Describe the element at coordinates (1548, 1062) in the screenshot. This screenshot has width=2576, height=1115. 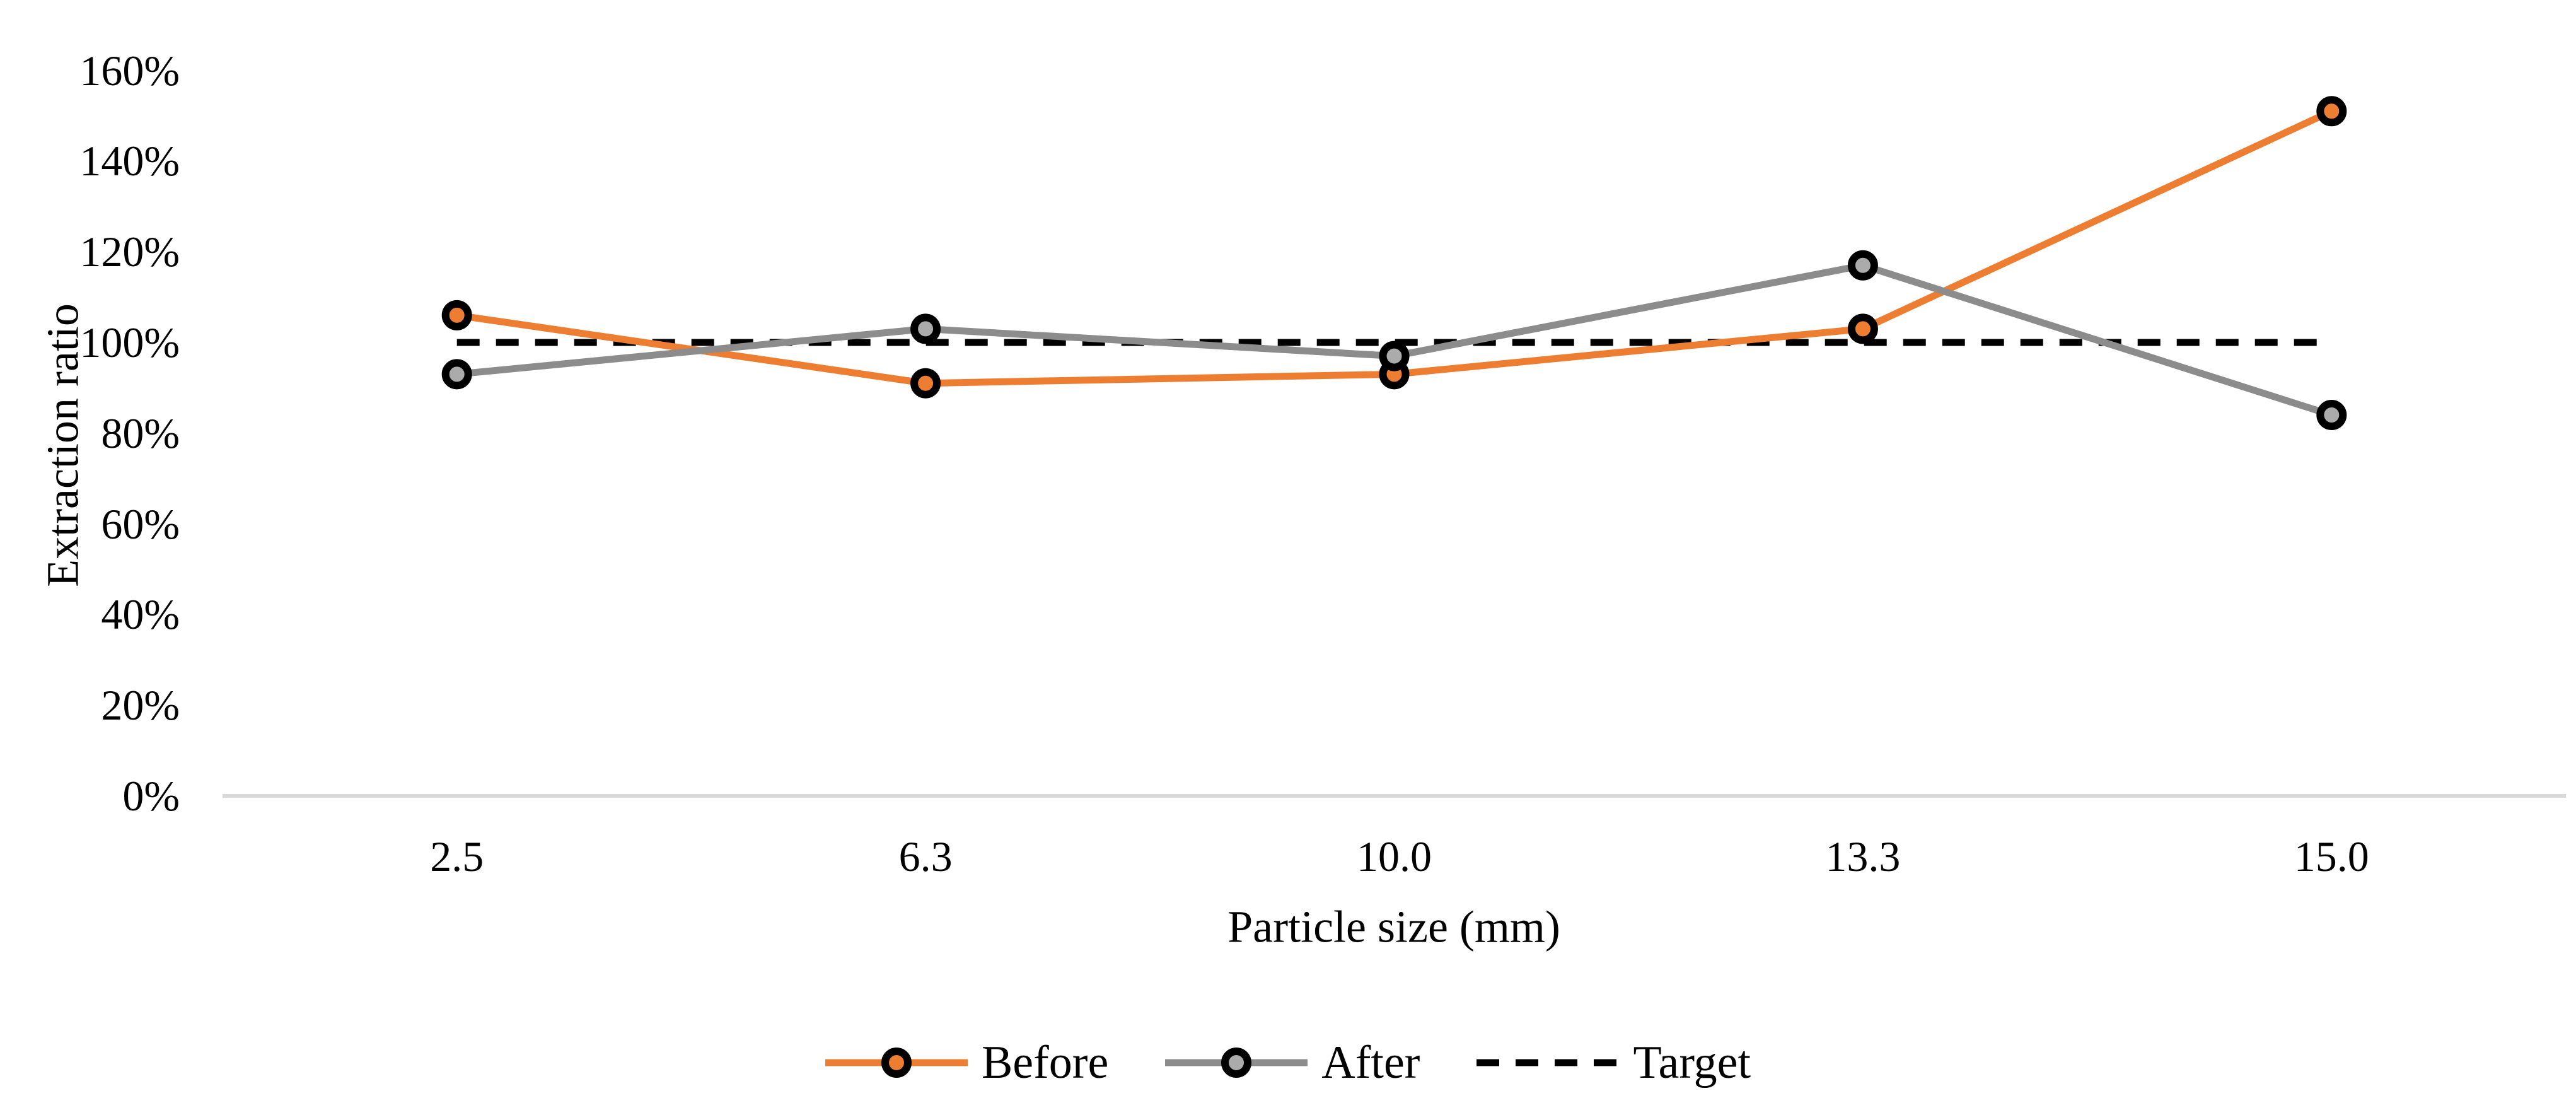
I see `legend-swatch-target` at that location.